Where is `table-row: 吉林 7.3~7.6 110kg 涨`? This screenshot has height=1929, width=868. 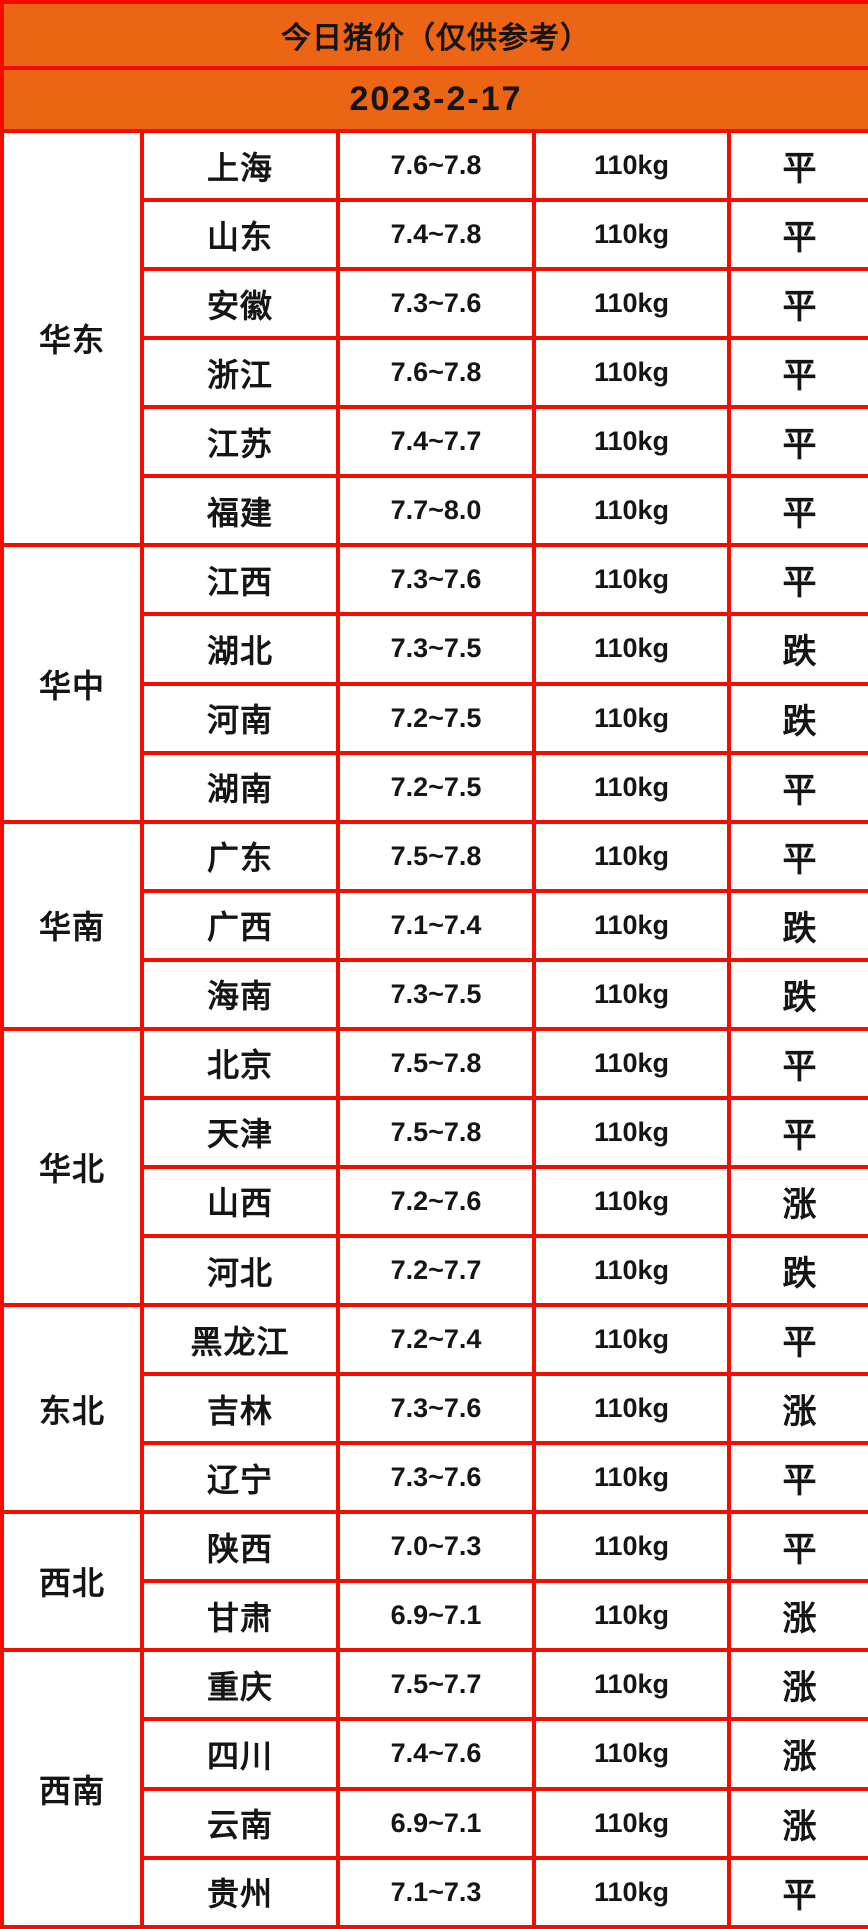 table-row: 吉林 7.3~7.6 110kg 涨 is located at coordinates (435, 1409).